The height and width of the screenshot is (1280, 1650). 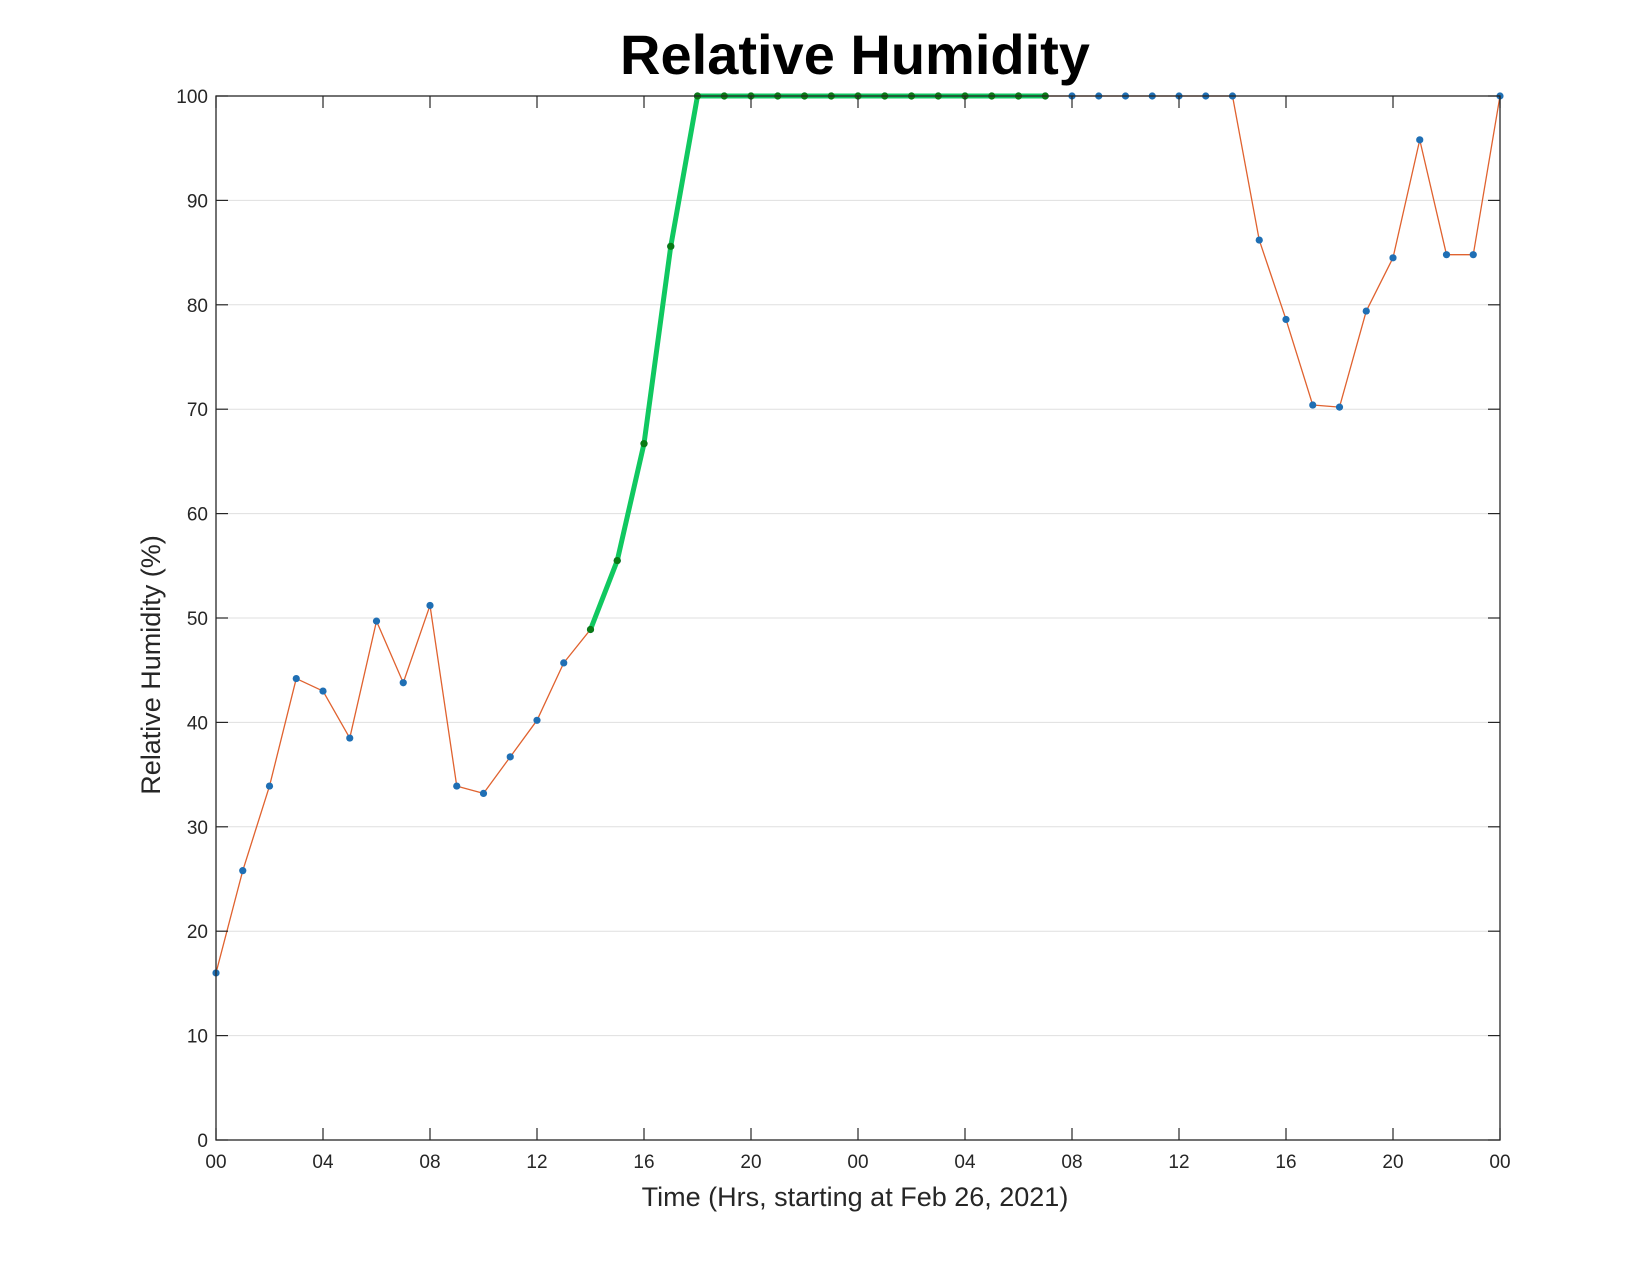 What do you see at coordinates (855, 54) in the screenshot?
I see `chart-title: Relative Humidity` at bounding box center [855, 54].